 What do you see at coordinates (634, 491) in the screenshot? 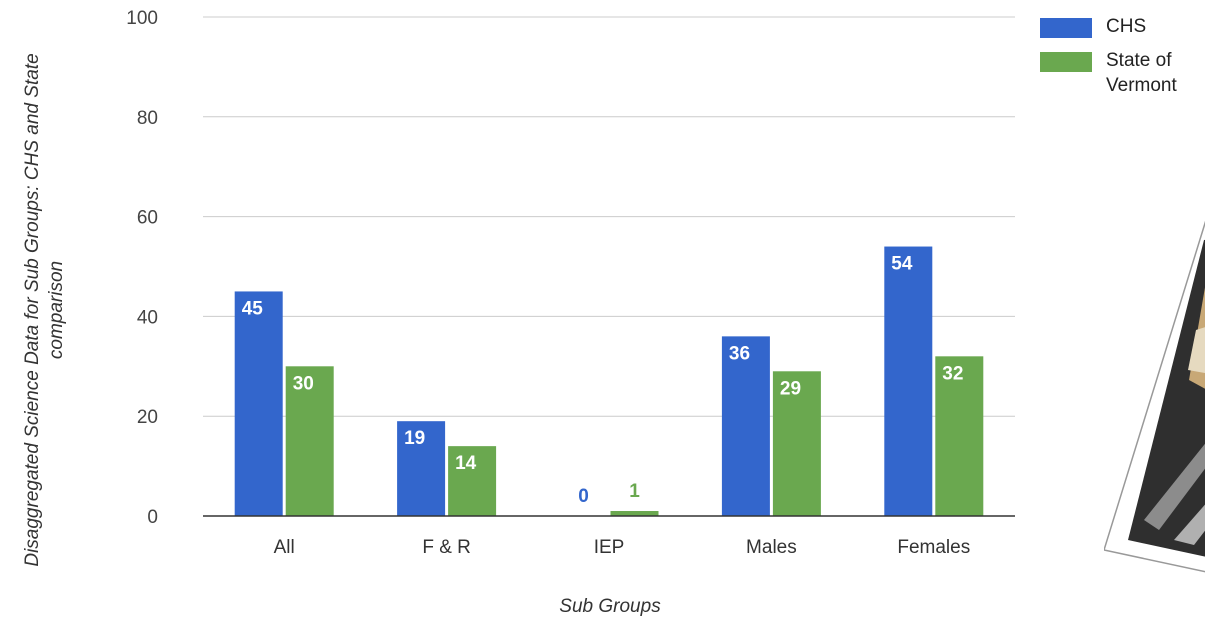
I see `data-label: 1` at bounding box center [634, 491].